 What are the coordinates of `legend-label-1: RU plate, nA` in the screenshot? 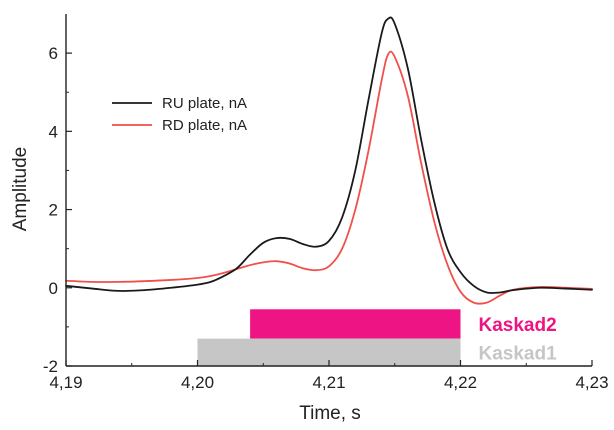 It's located at (204, 103).